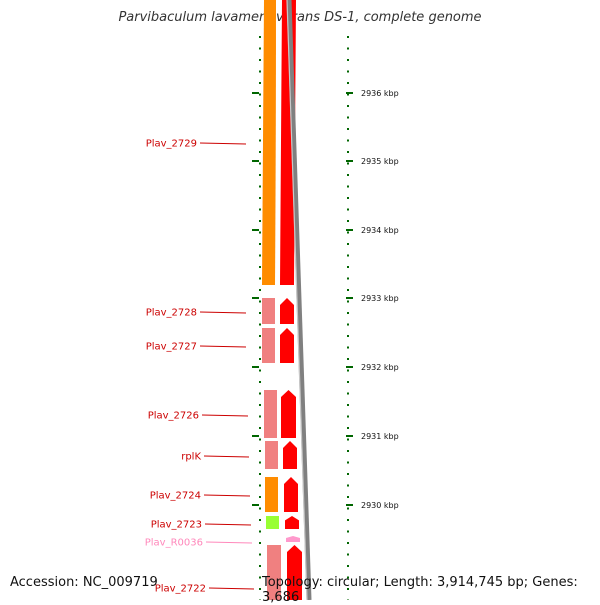  What do you see at coordinates (171, 313) in the screenshot?
I see `gene-label: Plav_2728` at bounding box center [171, 313].